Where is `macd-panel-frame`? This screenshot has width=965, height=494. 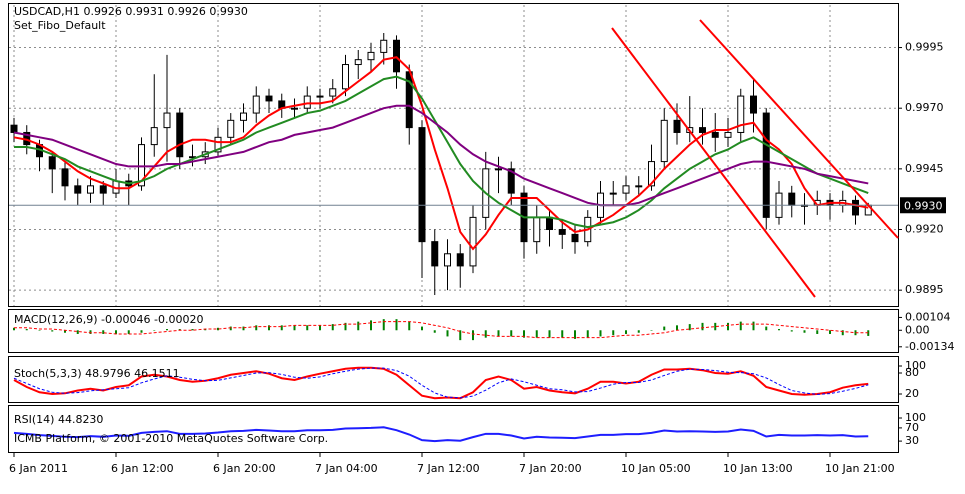
macd-panel-frame is located at coordinates (453, 331).